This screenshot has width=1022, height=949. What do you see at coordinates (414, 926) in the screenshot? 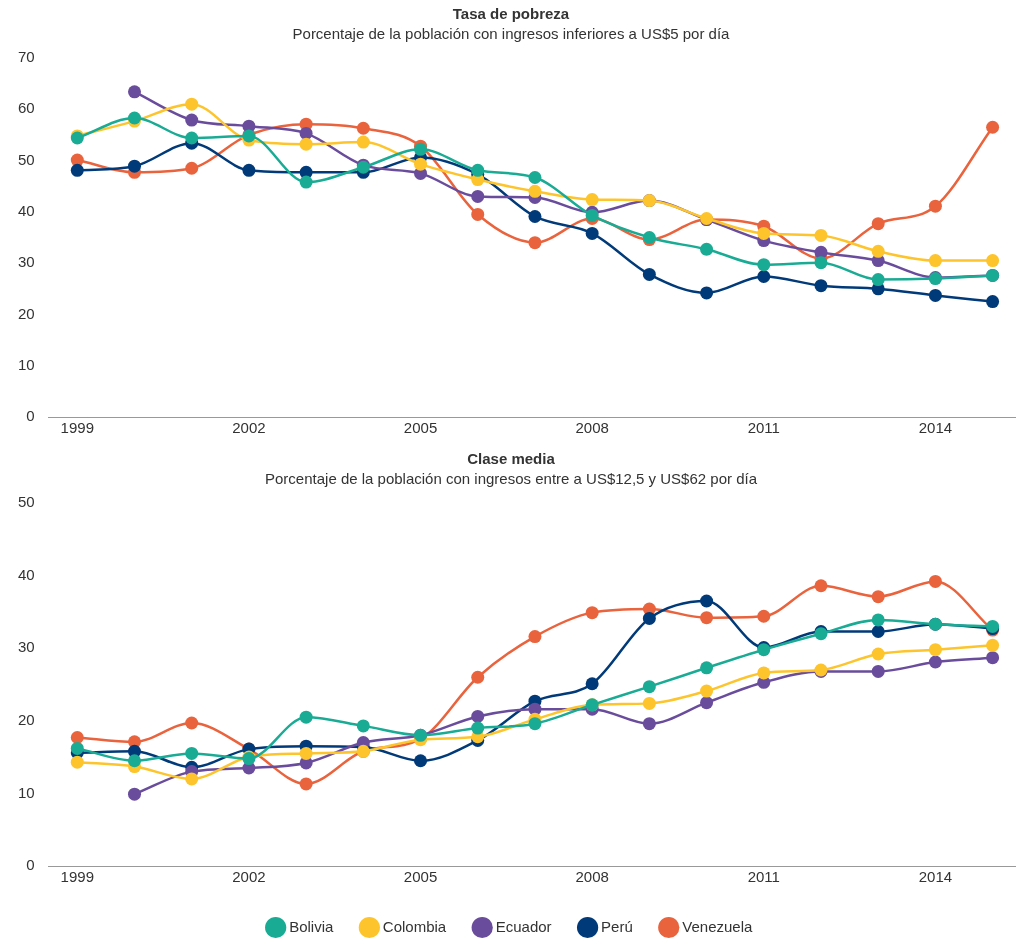
I see `legend-label: Colombia` at bounding box center [414, 926].